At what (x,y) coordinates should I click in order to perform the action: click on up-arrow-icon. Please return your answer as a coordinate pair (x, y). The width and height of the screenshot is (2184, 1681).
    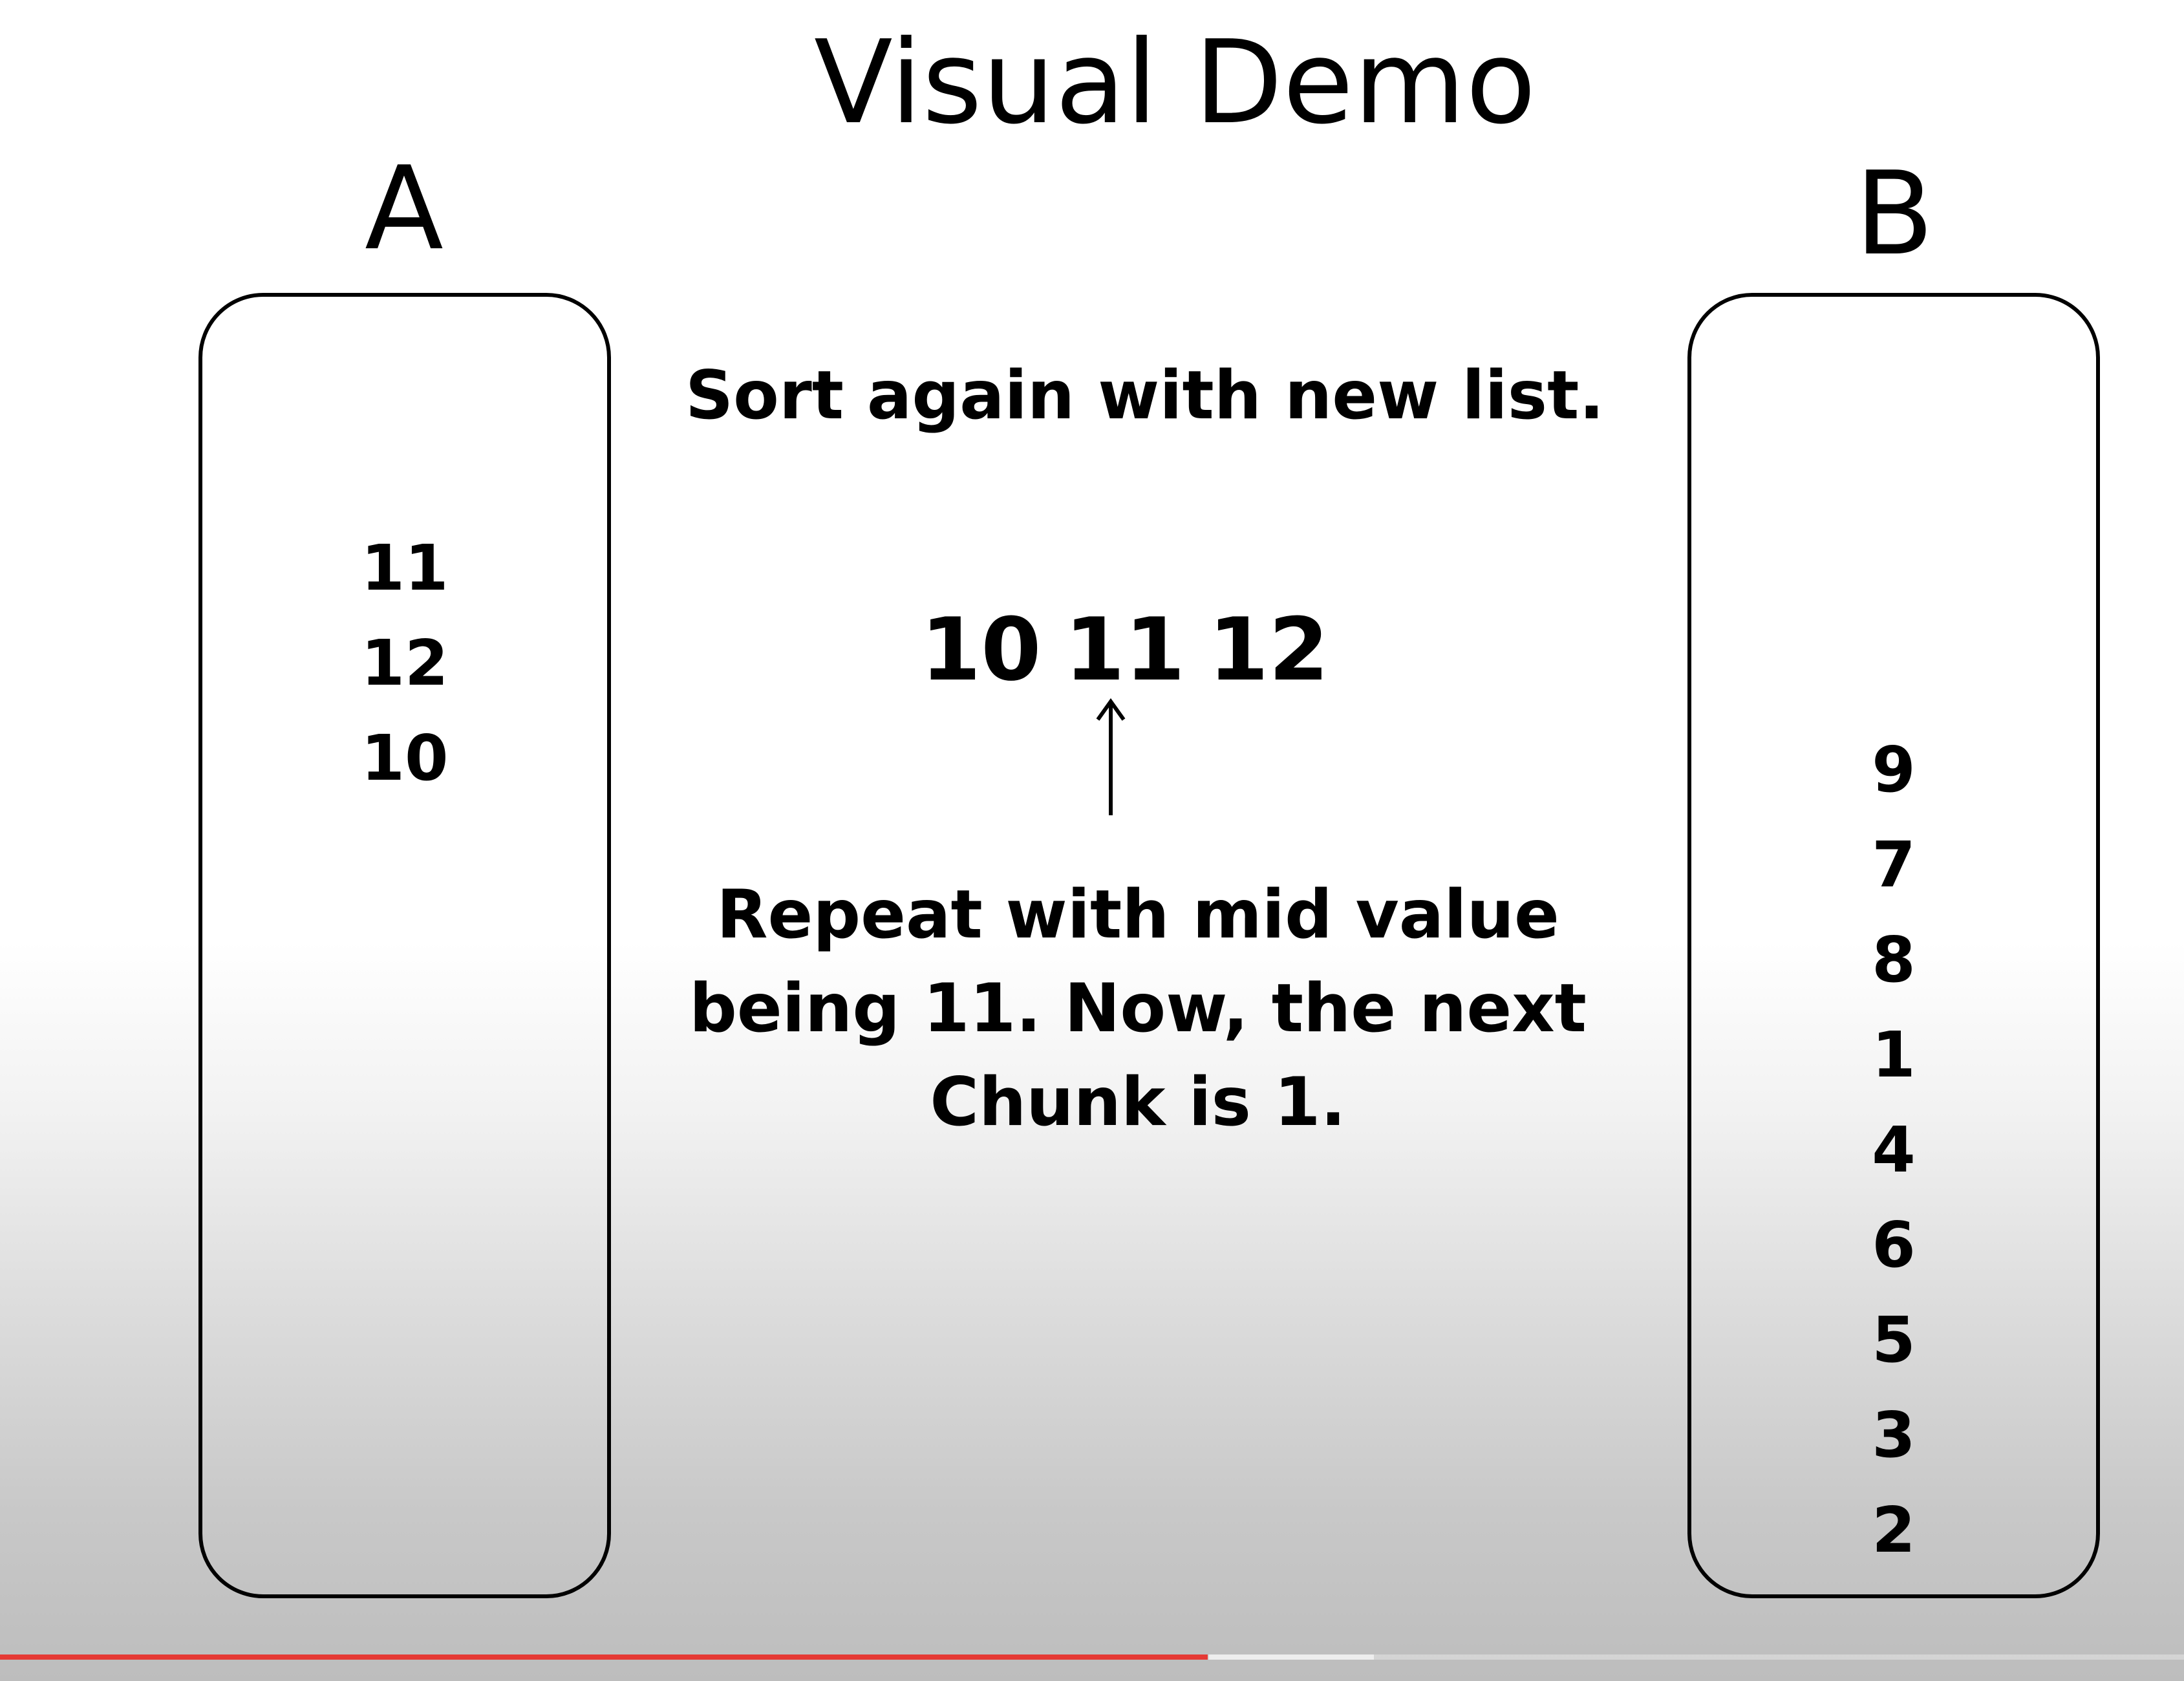
    Looking at the image, I should click on (1111, 756).